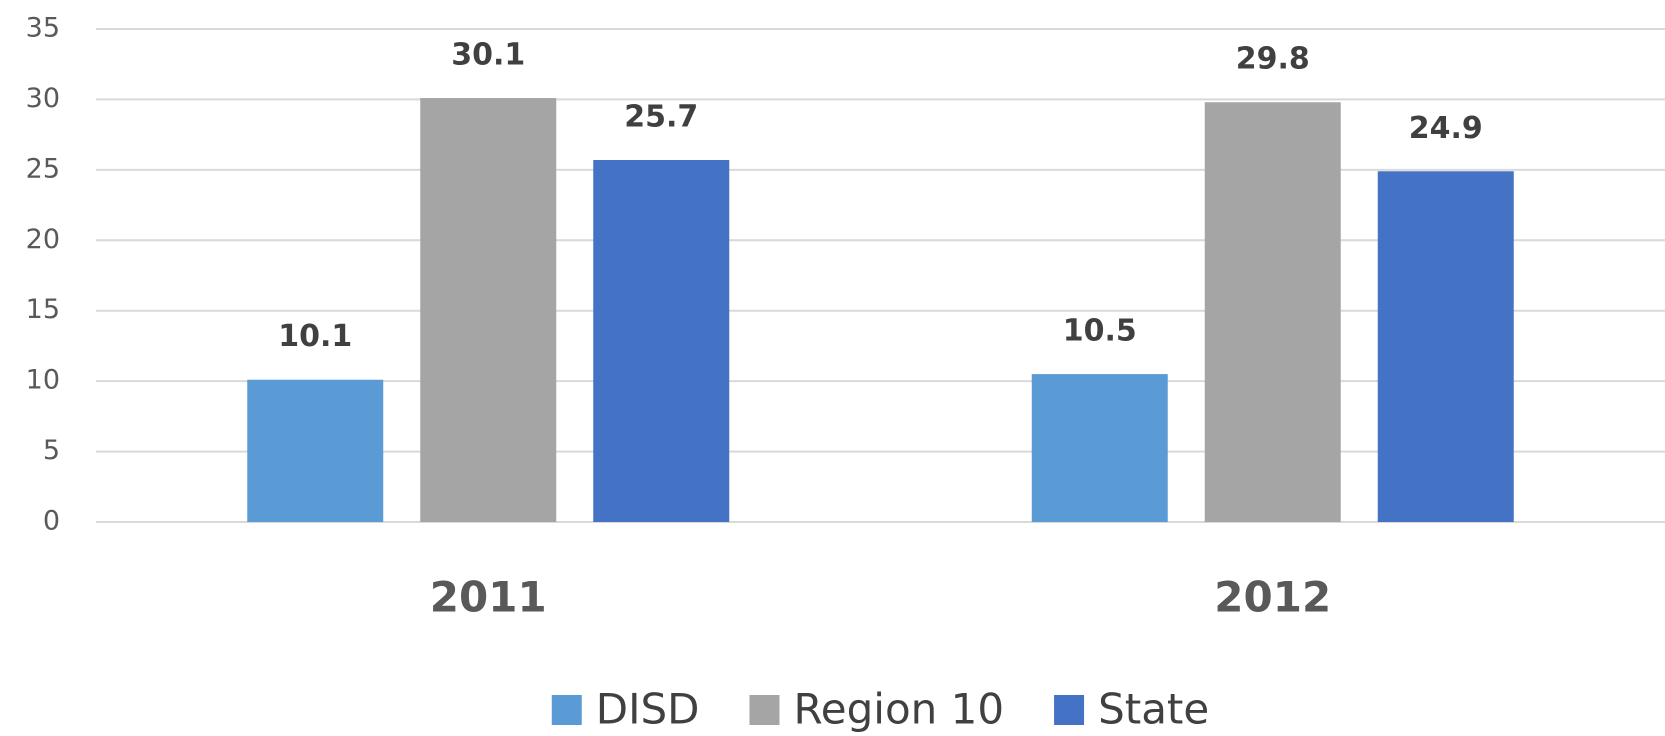 This screenshot has height=736, width=1665. Describe the element at coordinates (43, 28) in the screenshot. I see `y-tick-label: 35` at that location.